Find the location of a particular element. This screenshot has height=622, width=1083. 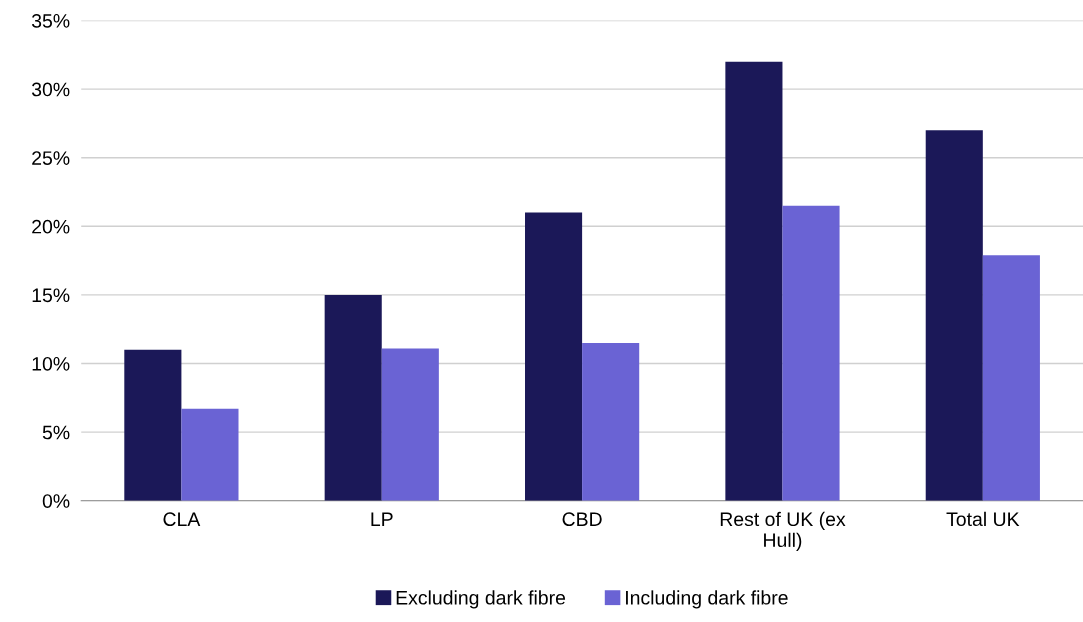

legend-label: Excluding dark fibre is located at coordinates (481, 599).